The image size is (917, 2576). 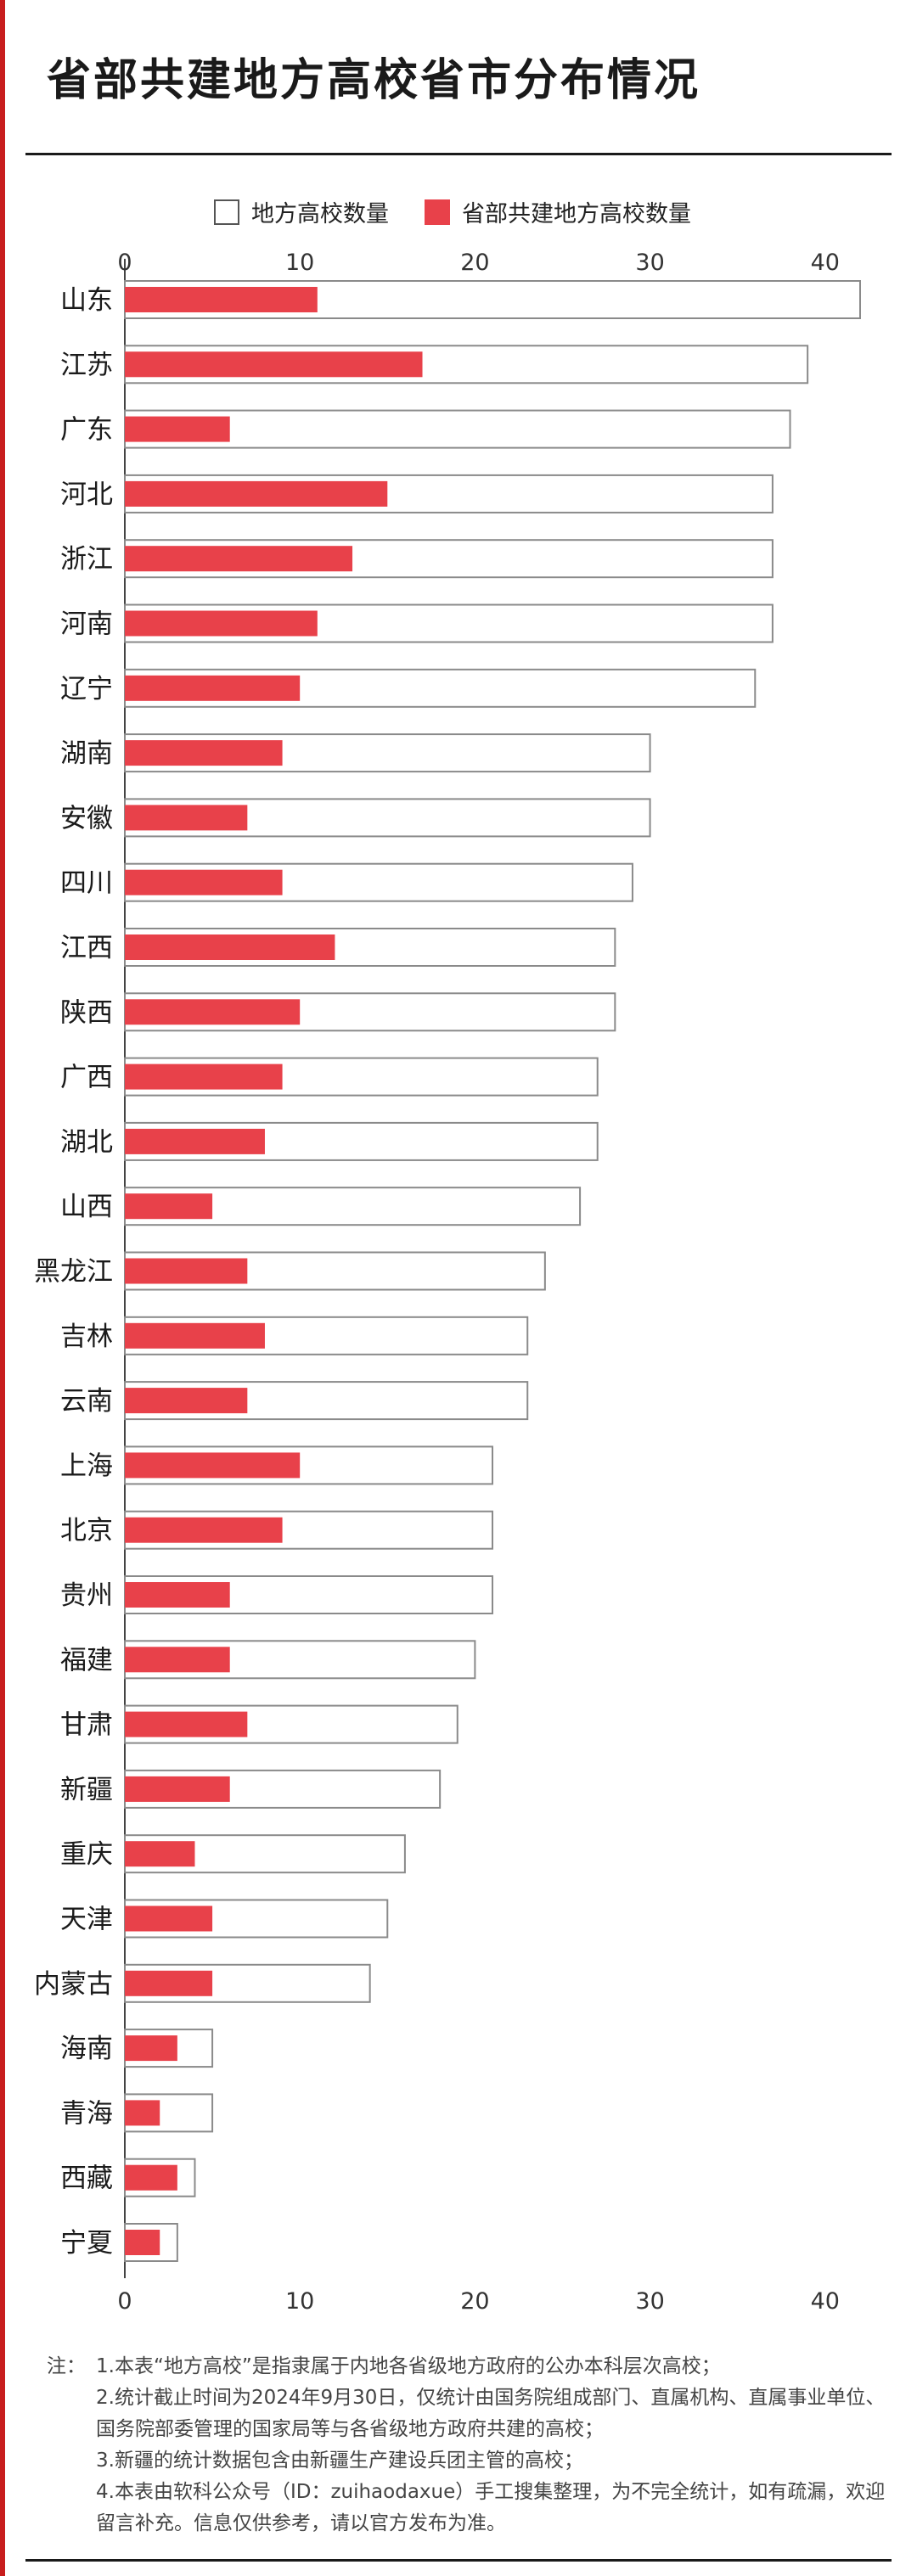 I want to click on category-label: 辽宁, so click(x=86, y=689).